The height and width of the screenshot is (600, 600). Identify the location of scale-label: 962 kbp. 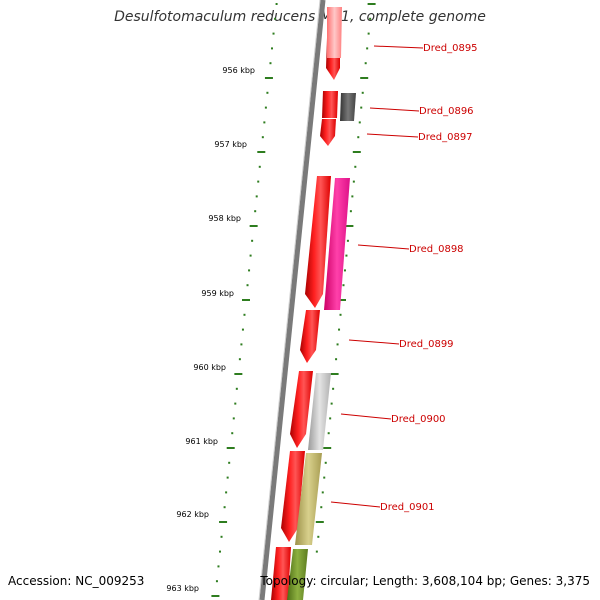
(192, 514).